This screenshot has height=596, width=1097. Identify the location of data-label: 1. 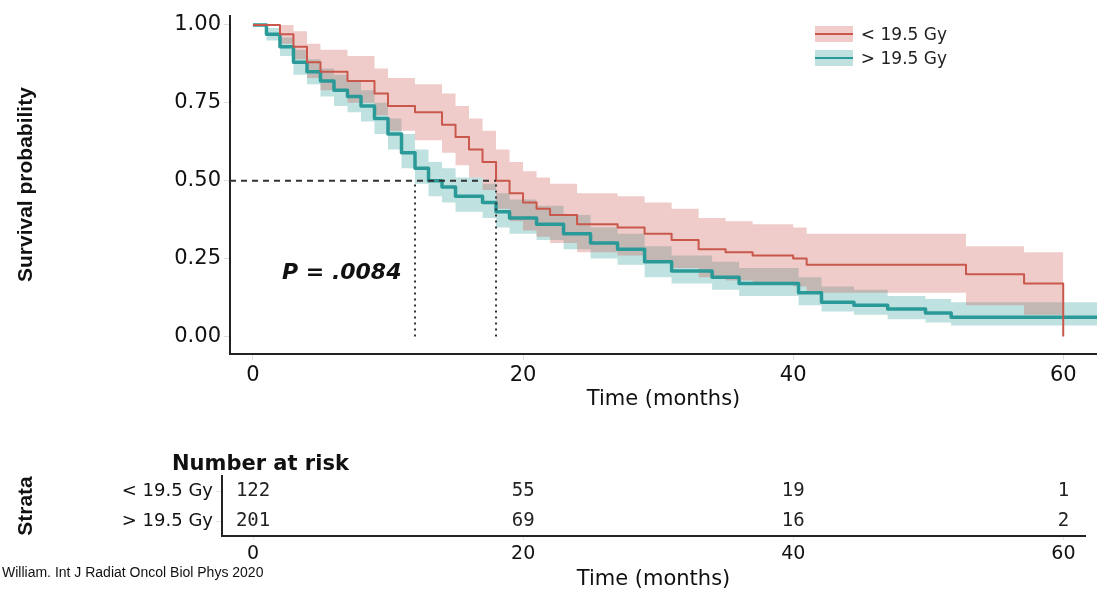
(1063, 488).